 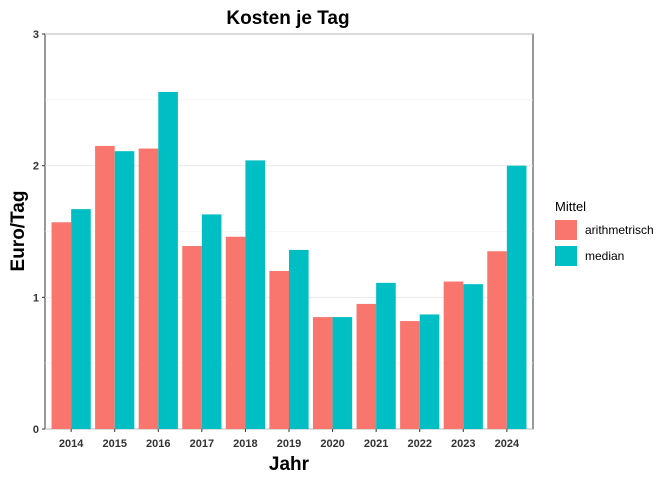 I want to click on y-tick-label: 2, so click(x=36, y=167).